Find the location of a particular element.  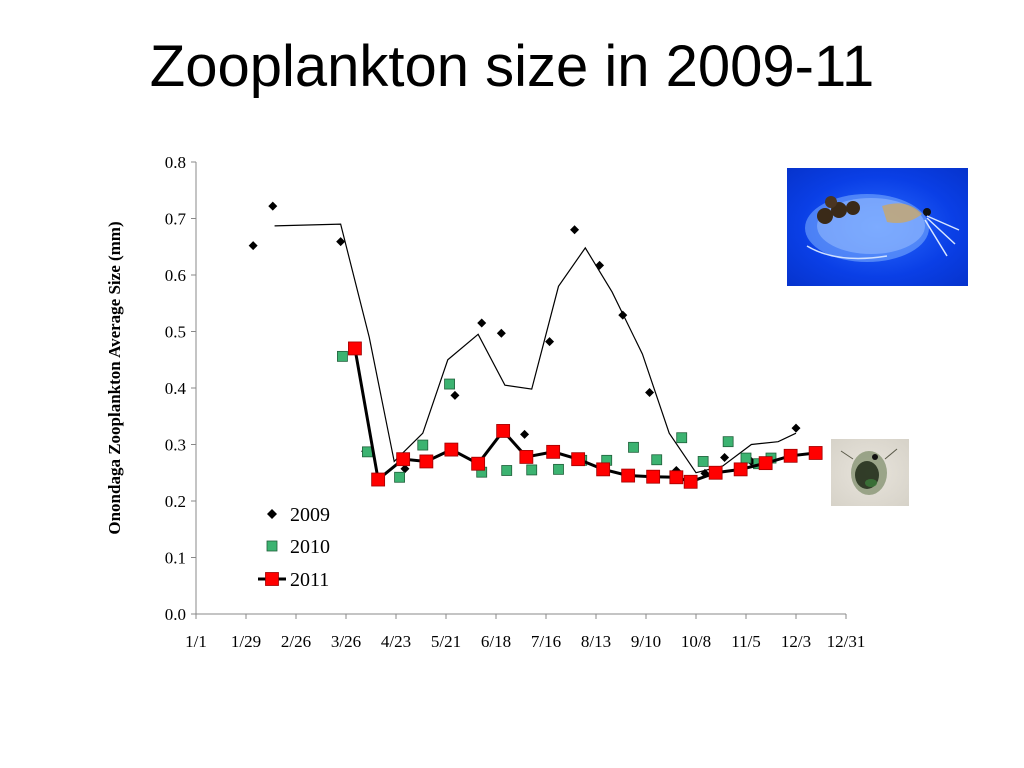

x-tick-label: 3/26 is located at coordinates (346, 641).